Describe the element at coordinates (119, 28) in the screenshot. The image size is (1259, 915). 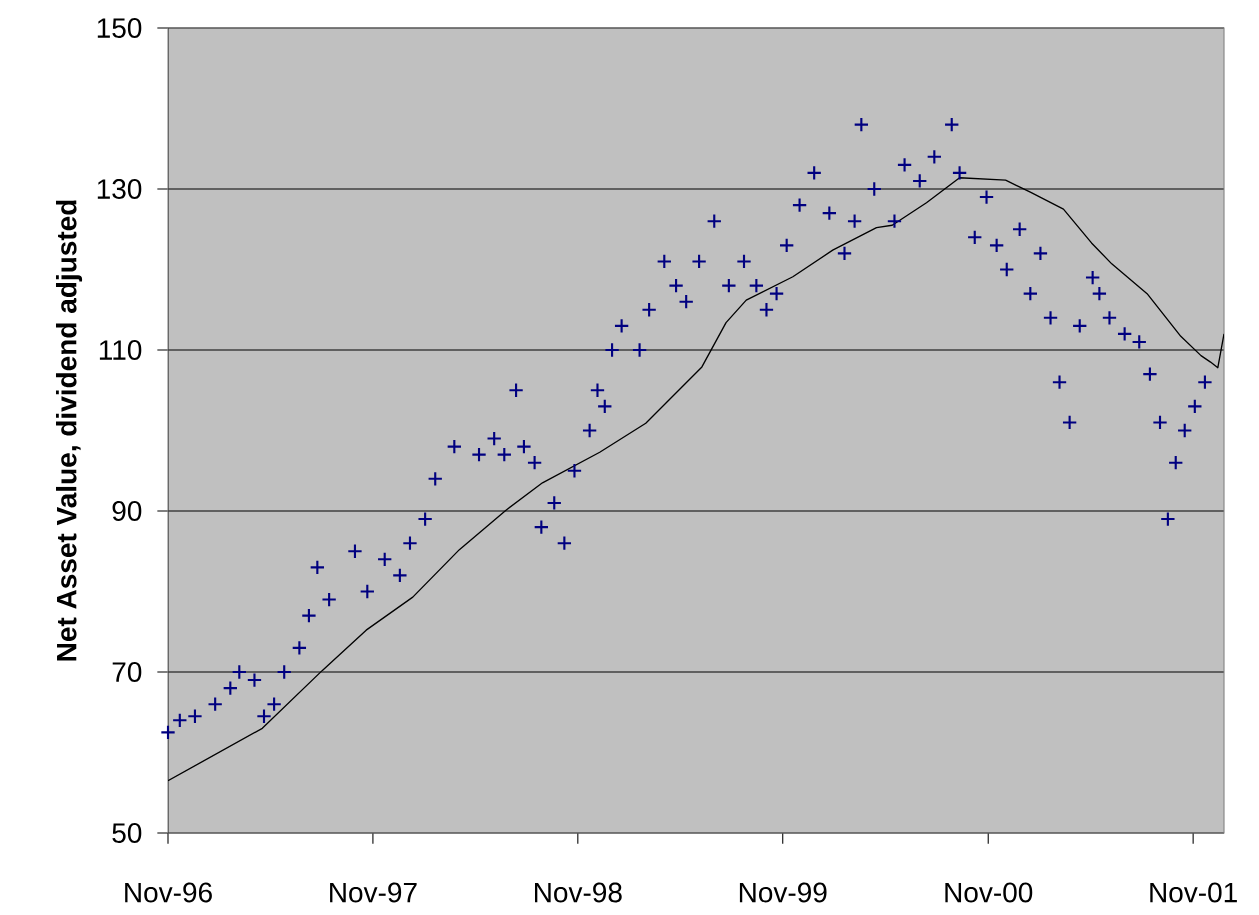
I see `y-tick-label: 150` at that location.